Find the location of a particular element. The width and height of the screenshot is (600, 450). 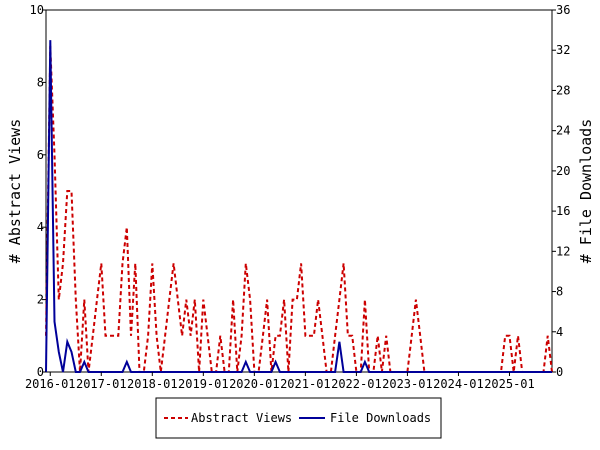

y-right-tick-label: 24 is located at coordinates (563, 131).